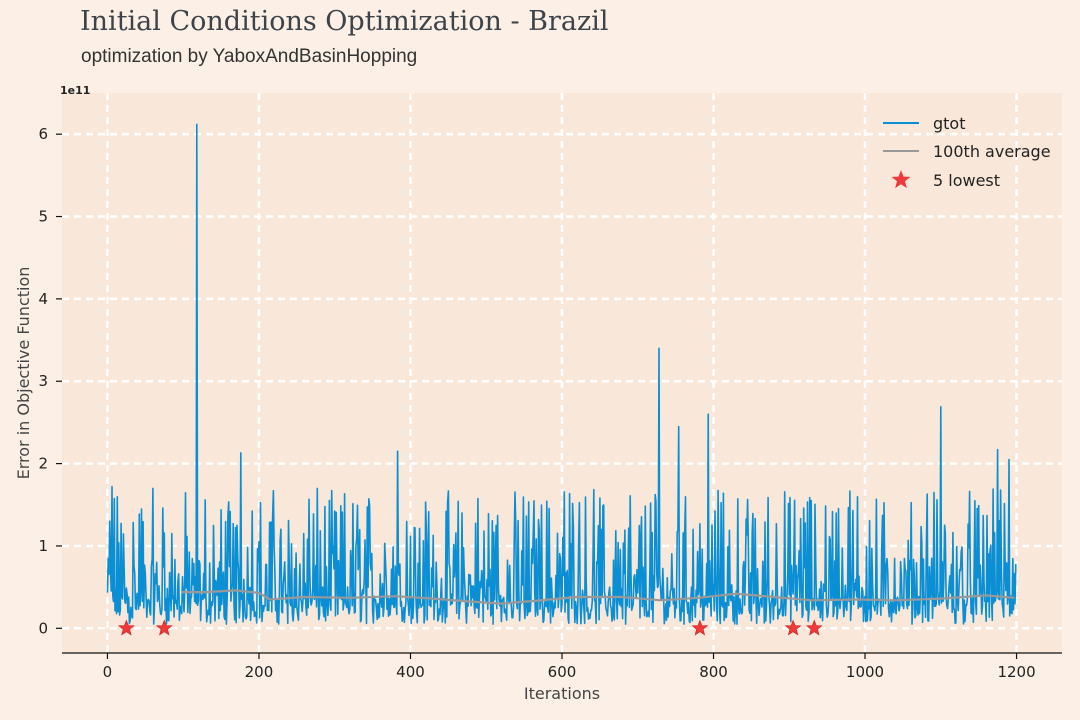  Describe the element at coordinates (43, 464) in the screenshot. I see `y-tick-label: 2` at that location.